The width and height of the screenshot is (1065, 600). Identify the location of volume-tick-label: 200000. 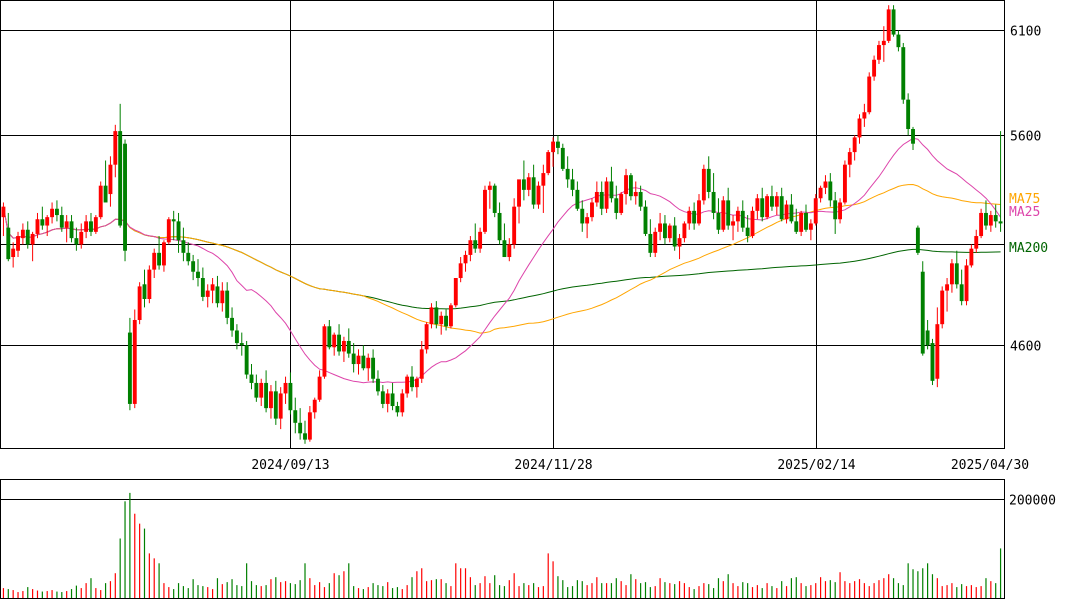
(1032, 501).